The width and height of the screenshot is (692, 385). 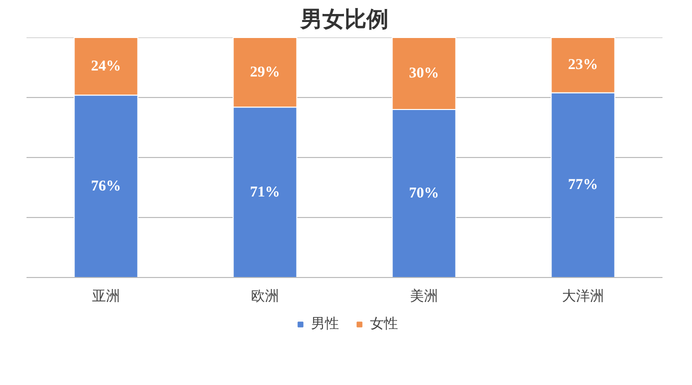 I want to click on data-label: 71%, so click(x=265, y=192).